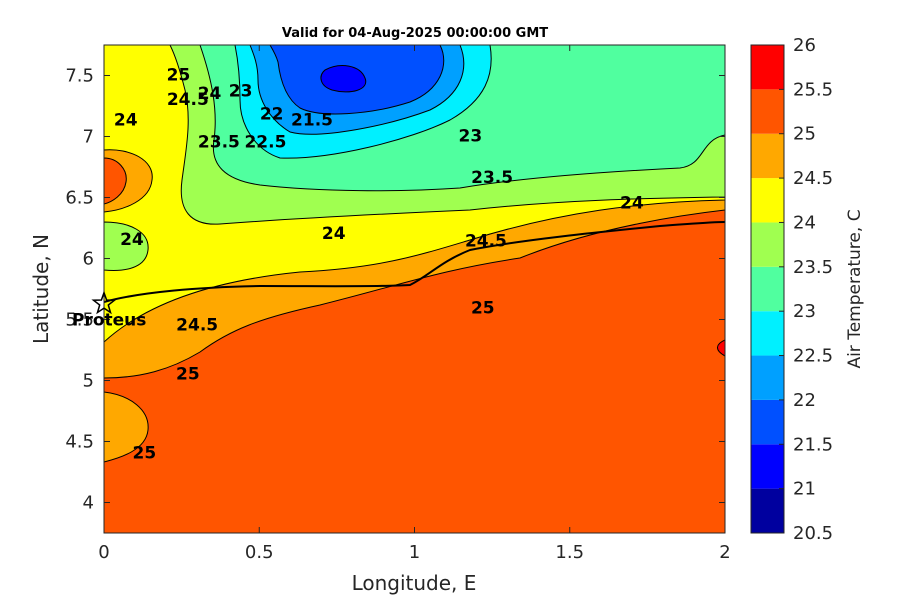  What do you see at coordinates (79, 320) in the screenshot?
I see `y-tick-label: 5.5` at bounding box center [79, 320].